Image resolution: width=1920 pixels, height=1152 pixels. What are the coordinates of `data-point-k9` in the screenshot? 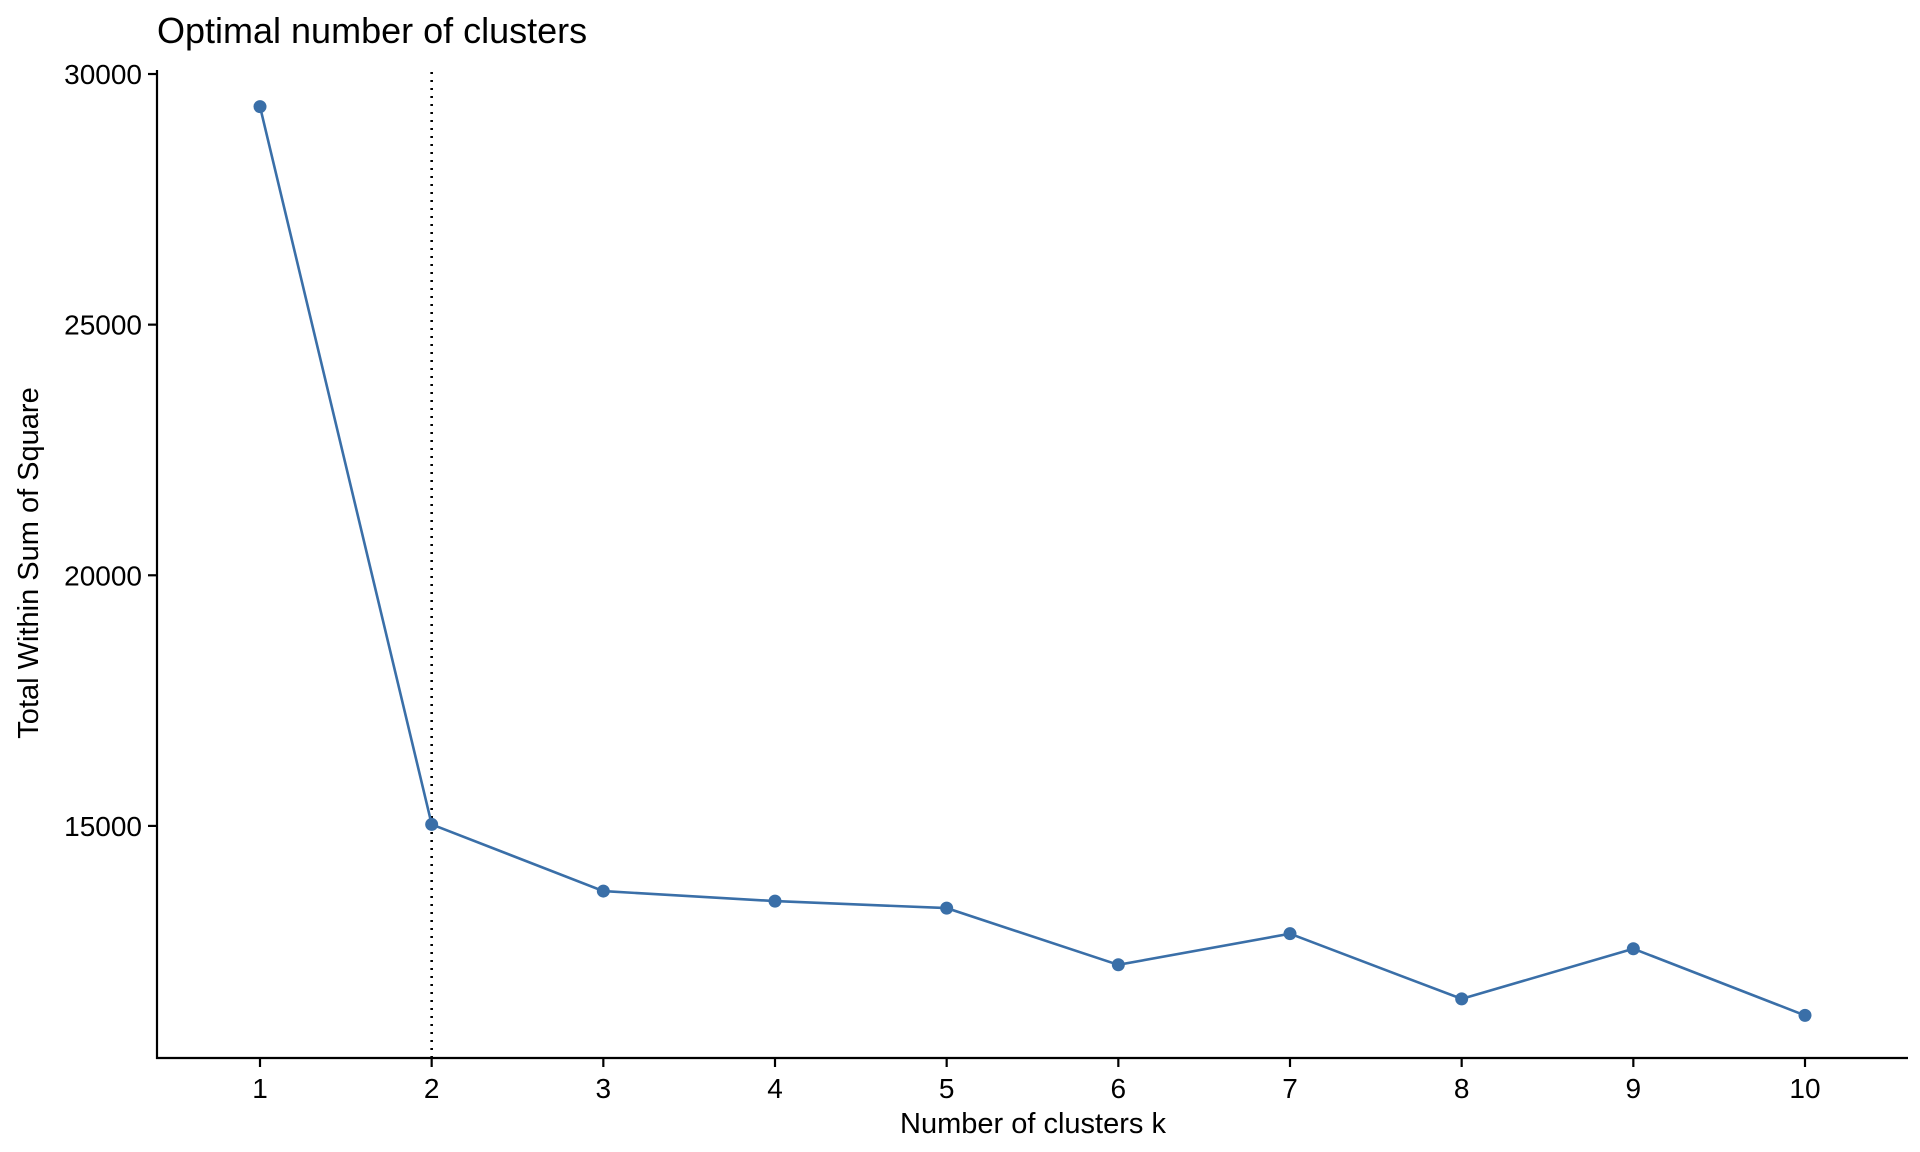 It's located at (1633, 949).